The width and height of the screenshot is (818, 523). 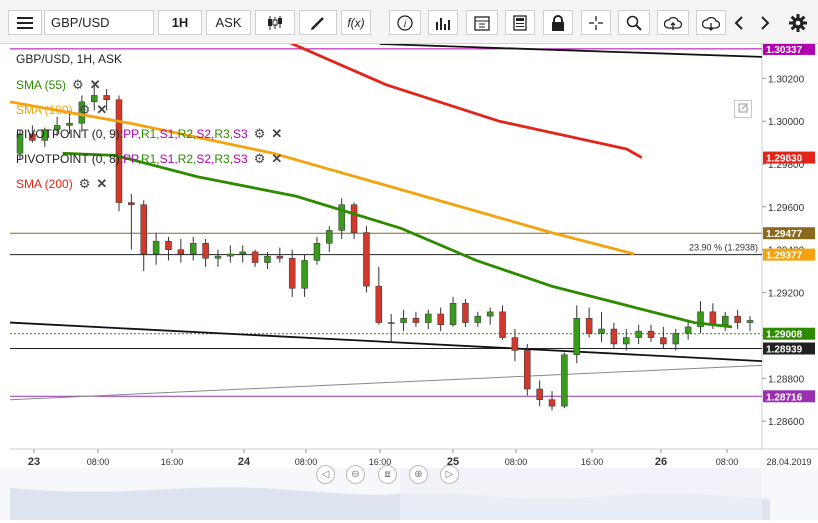 What do you see at coordinates (765, 22) in the screenshot?
I see `chevron-right-icon` at bounding box center [765, 22].